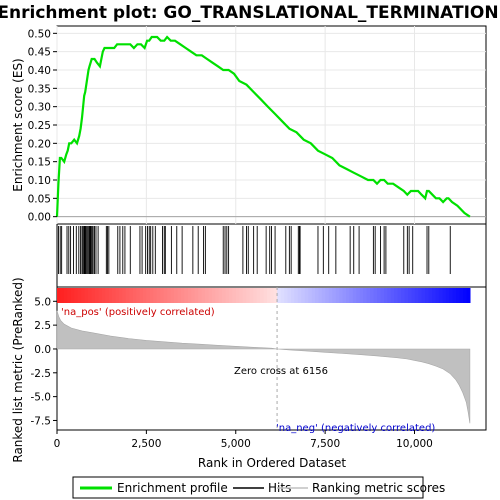 This screenshot has width=500, height=500. I want to click on metric-tick-label: 0.0, so click(42, 350).